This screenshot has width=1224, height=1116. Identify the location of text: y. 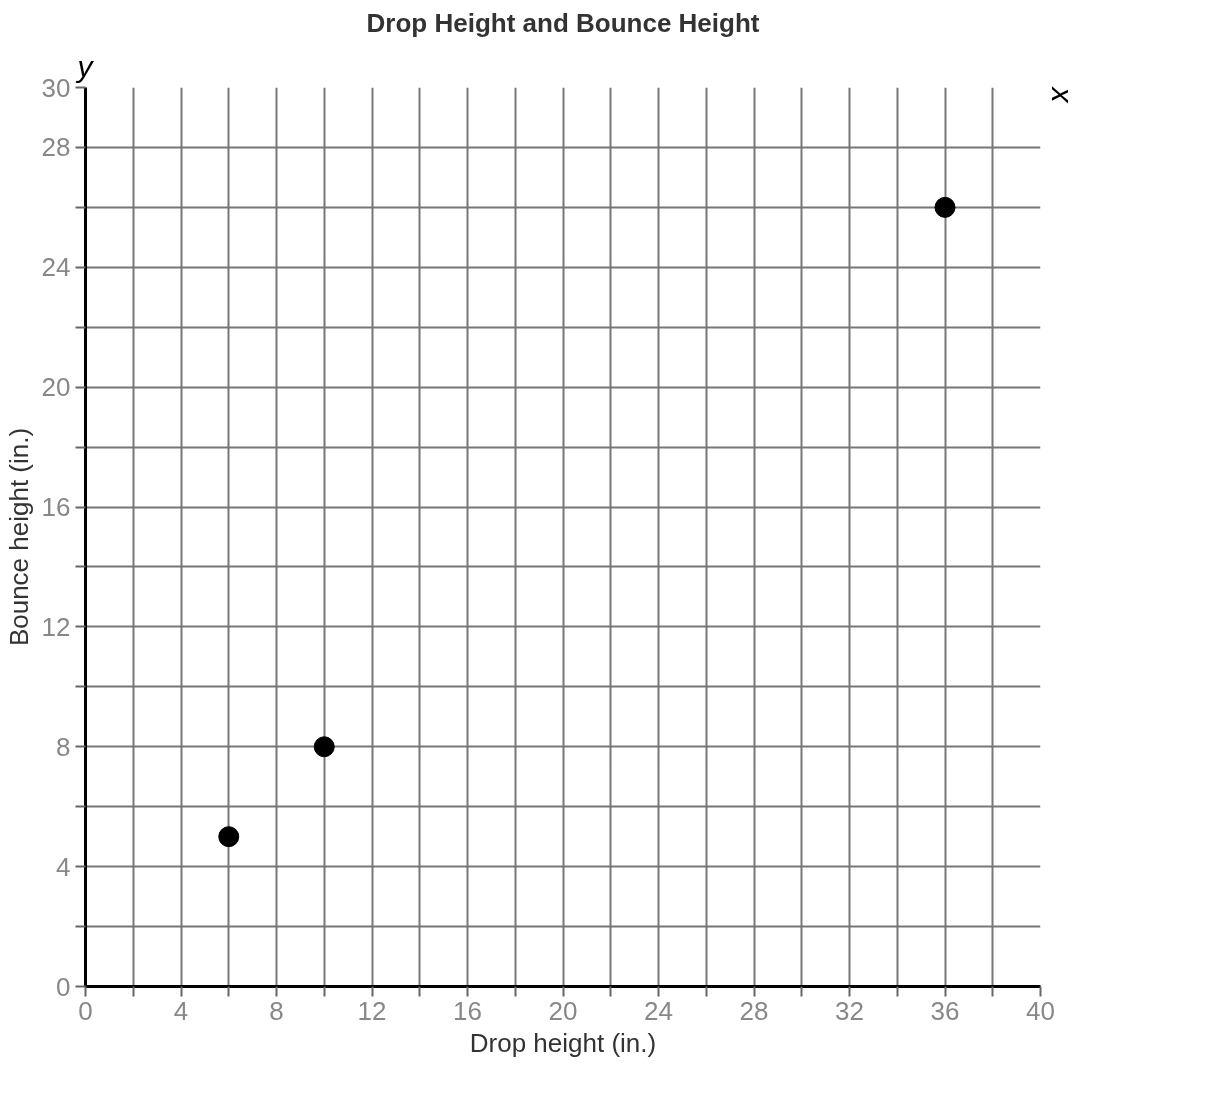
(85, 66).